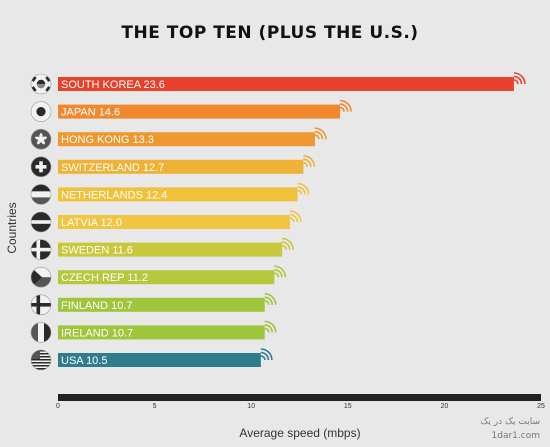  Describe the element at coordinates (299, 433) in the screenshot. I see `x-axis-label: Average speed (mbps)` at that location.